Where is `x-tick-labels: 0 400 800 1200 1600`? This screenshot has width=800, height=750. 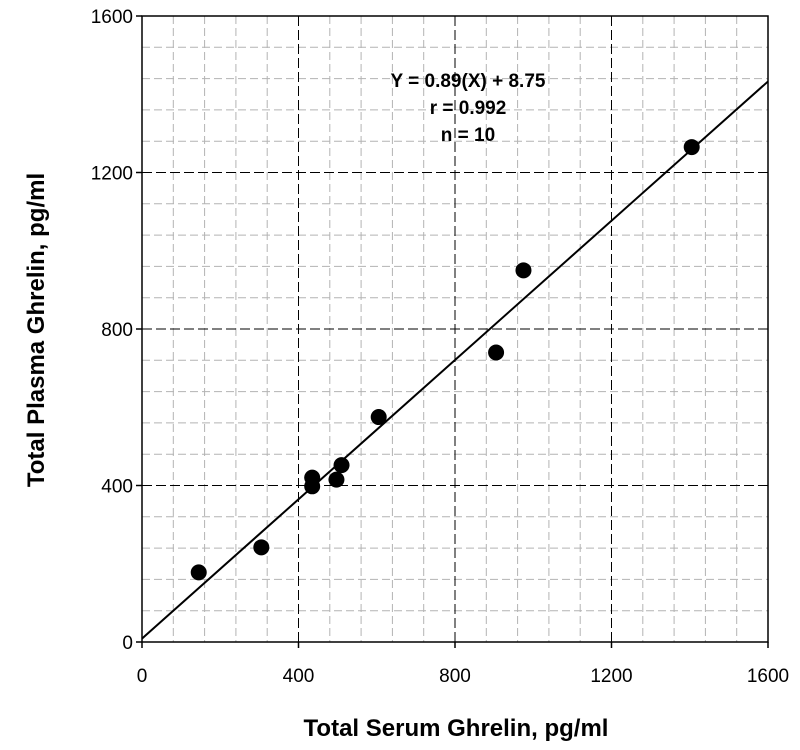 x-tick-labels: 0 400 800 1200 1600 is located at coordinates (463, 676).